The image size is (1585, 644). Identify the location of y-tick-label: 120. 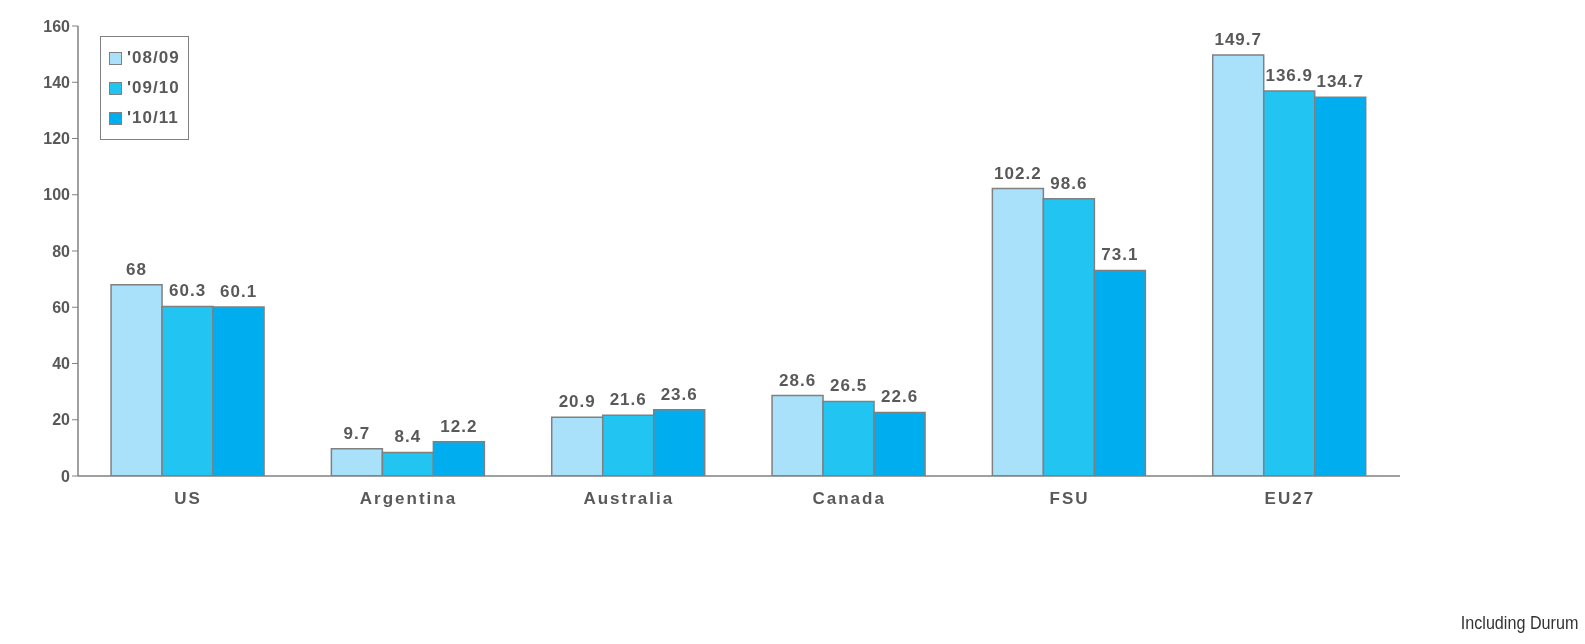
(57, 139).